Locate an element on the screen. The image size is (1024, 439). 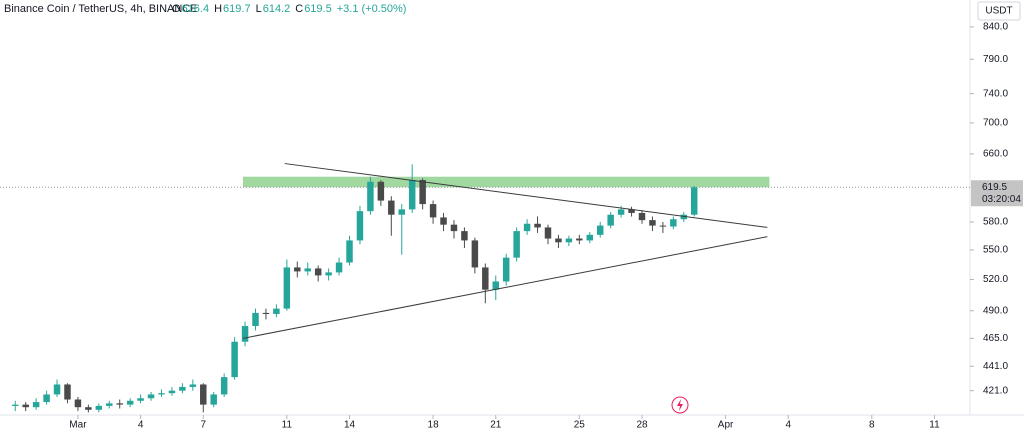
x-tick-label: 28 is located at coordinates (642, 425).